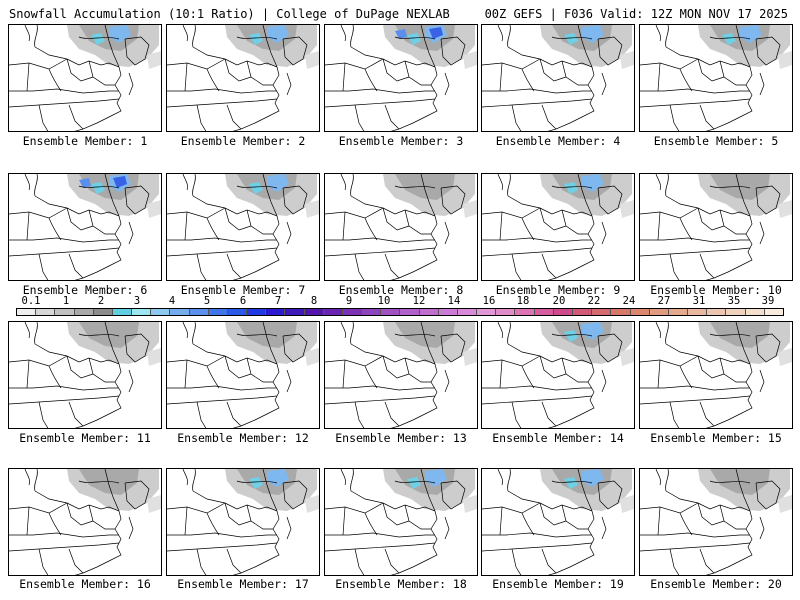  Describe the element at coordinates (314, 301) in the screenshot. I see `colorbar-tick-label: 8` at that location.